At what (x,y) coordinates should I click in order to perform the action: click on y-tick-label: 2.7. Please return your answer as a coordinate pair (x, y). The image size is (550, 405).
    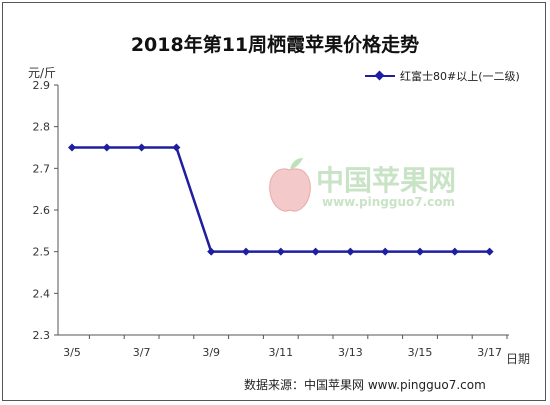
    Looking at the image, I should click on (42, 168).